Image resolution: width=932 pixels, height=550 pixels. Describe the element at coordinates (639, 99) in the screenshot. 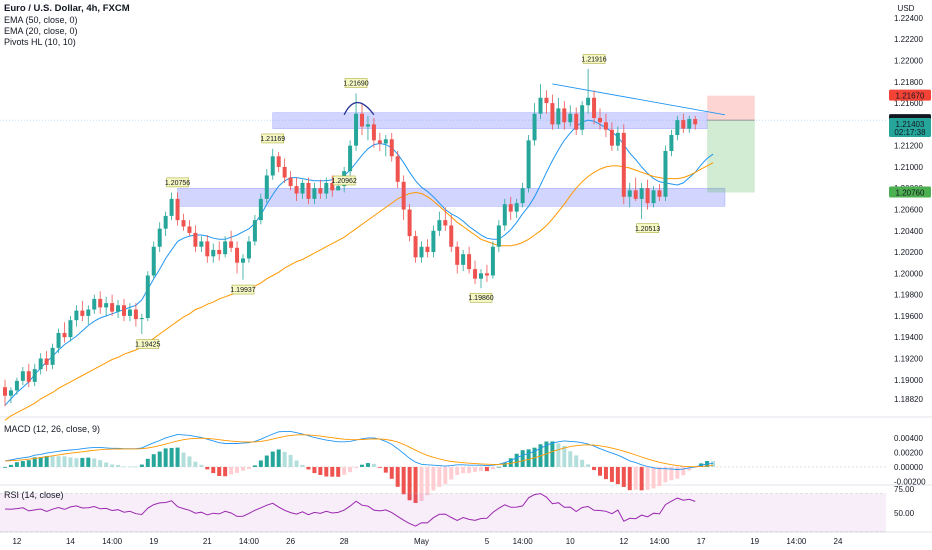

I see `trendline` at that location.